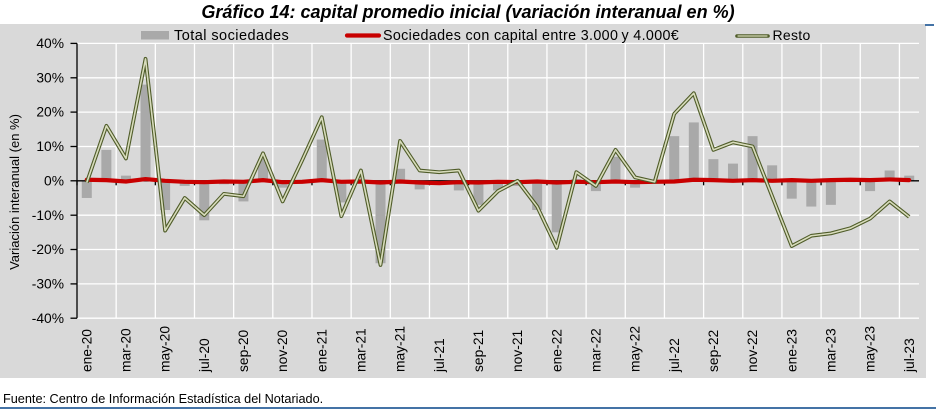 This screenshot has width=936, height=417. I want to click on svg-text: Variación interanual (en %), so click(14, 192).